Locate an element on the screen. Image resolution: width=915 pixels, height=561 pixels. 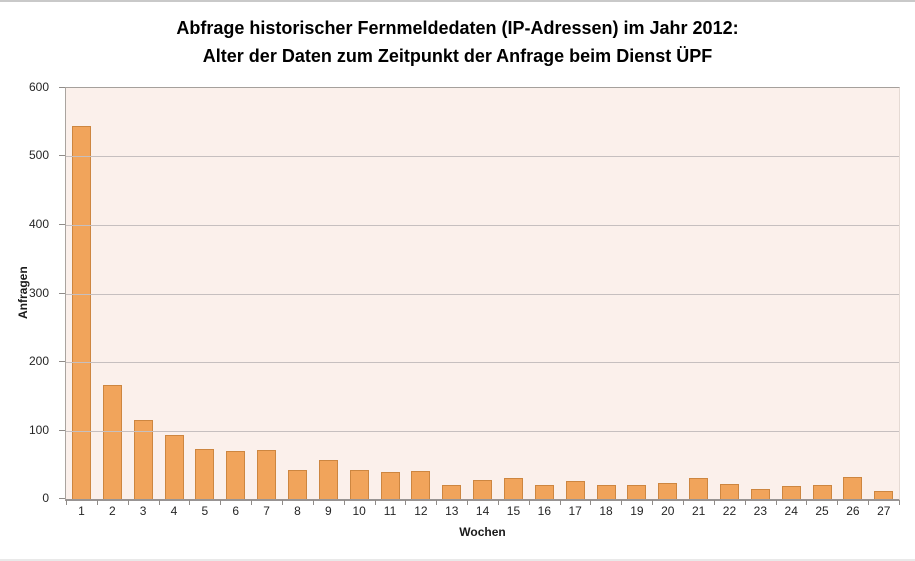
y-tick-label: 600 is located at coordinates (38, 87).